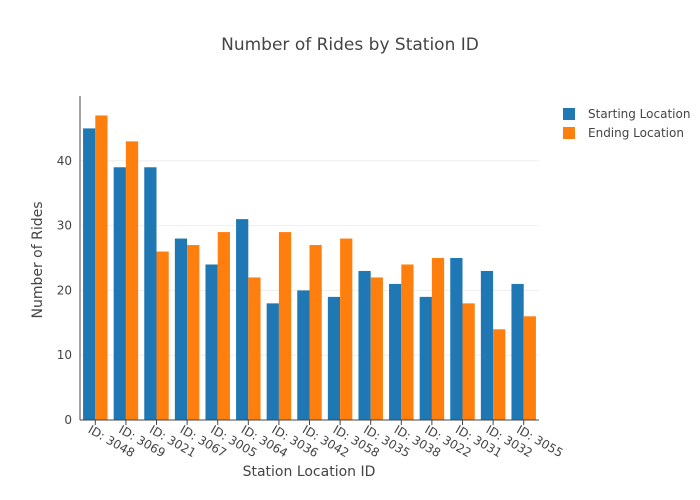  What do you see at coordinates (639, 114) in the screenshot?
I see `legend-label-starting-location: Starting Location` at bounding box center [639, 114].